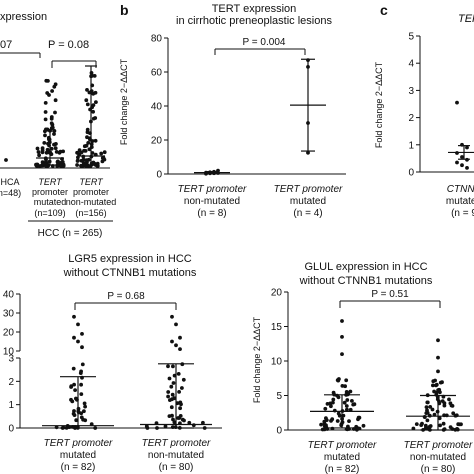 The image size is (474, 474). I want to click on glul-title-1: GLUL expression in HCC, so click(365, 267).